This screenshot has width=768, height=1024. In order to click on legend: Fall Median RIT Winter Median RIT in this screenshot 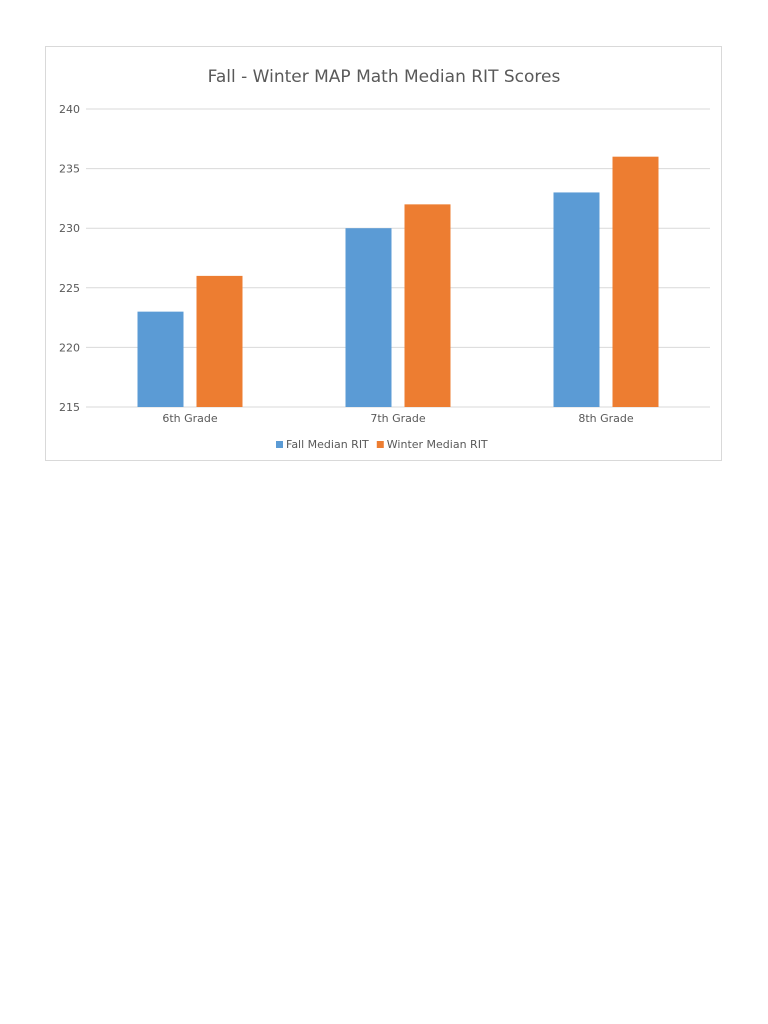, I will do `click(382, 444)`.